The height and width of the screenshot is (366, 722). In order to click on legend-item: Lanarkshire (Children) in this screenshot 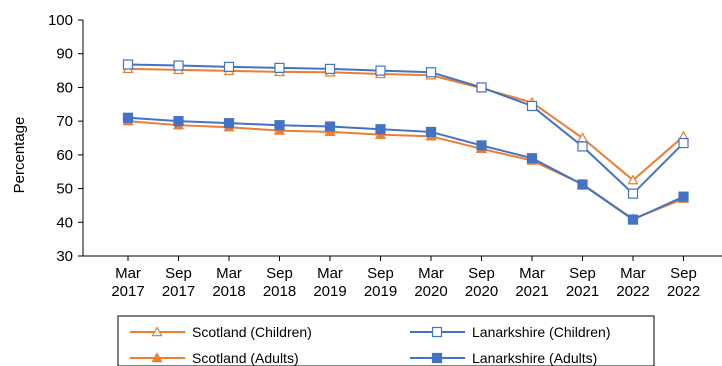, I will do `click(510, 332)`.